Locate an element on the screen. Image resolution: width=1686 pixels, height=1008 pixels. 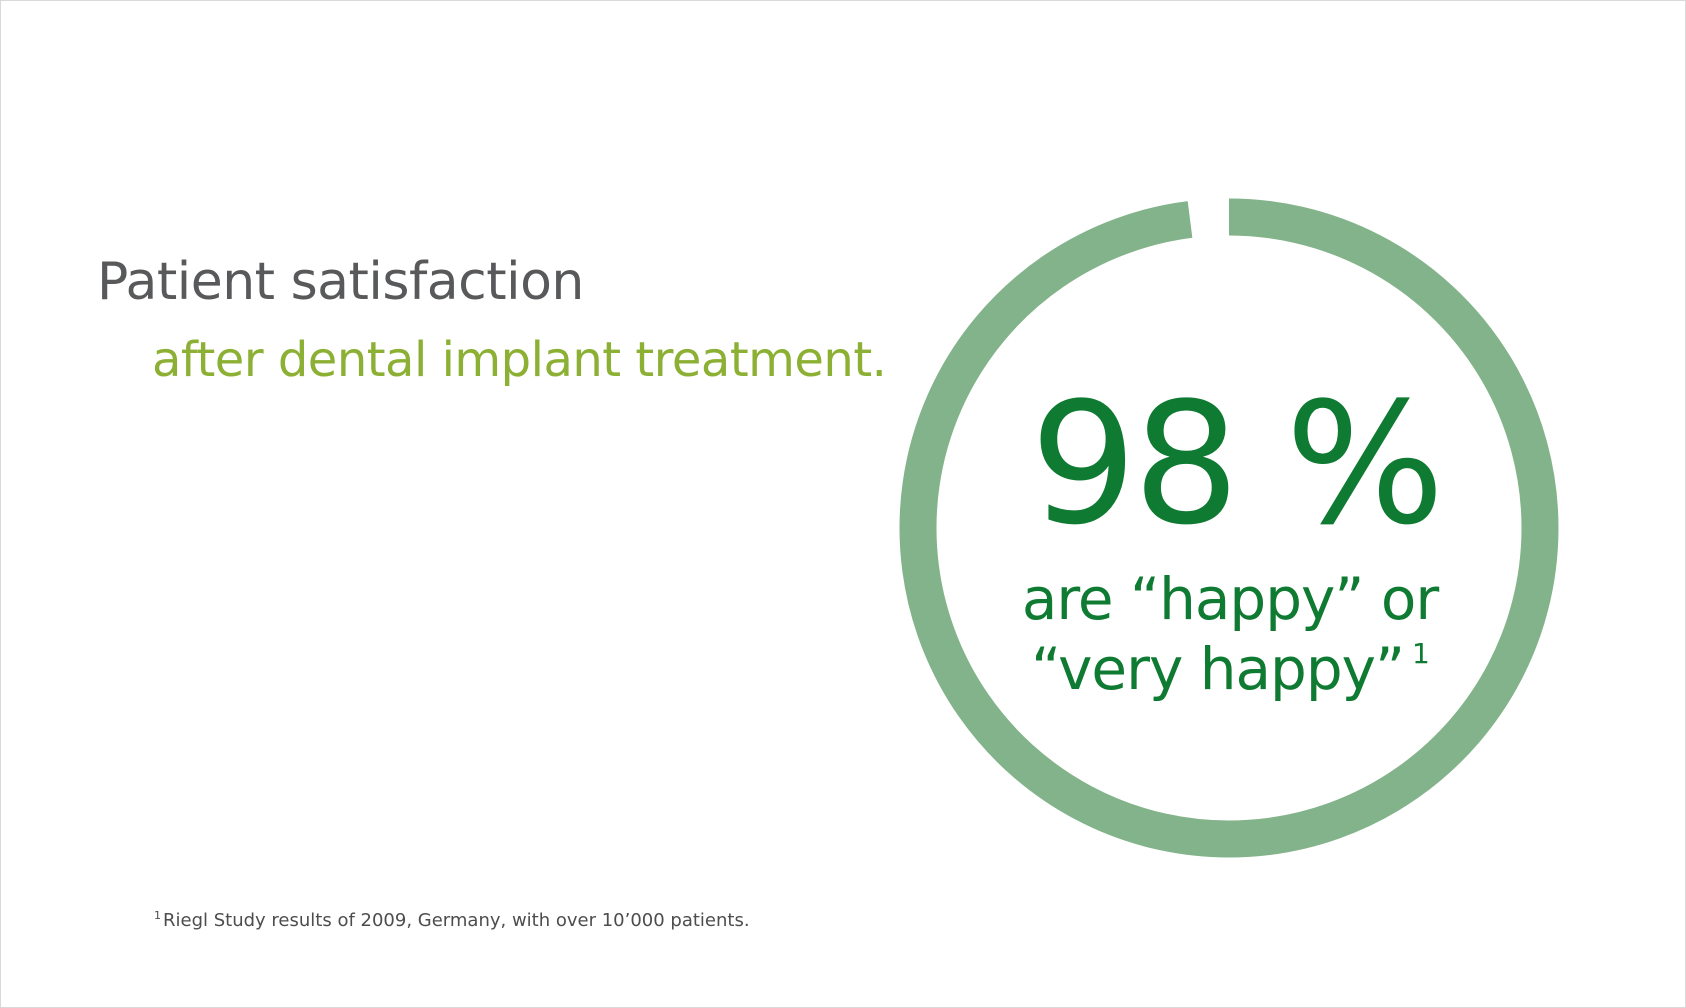
slide-title: Patient satisfaction is located at coordinates (340, 282).